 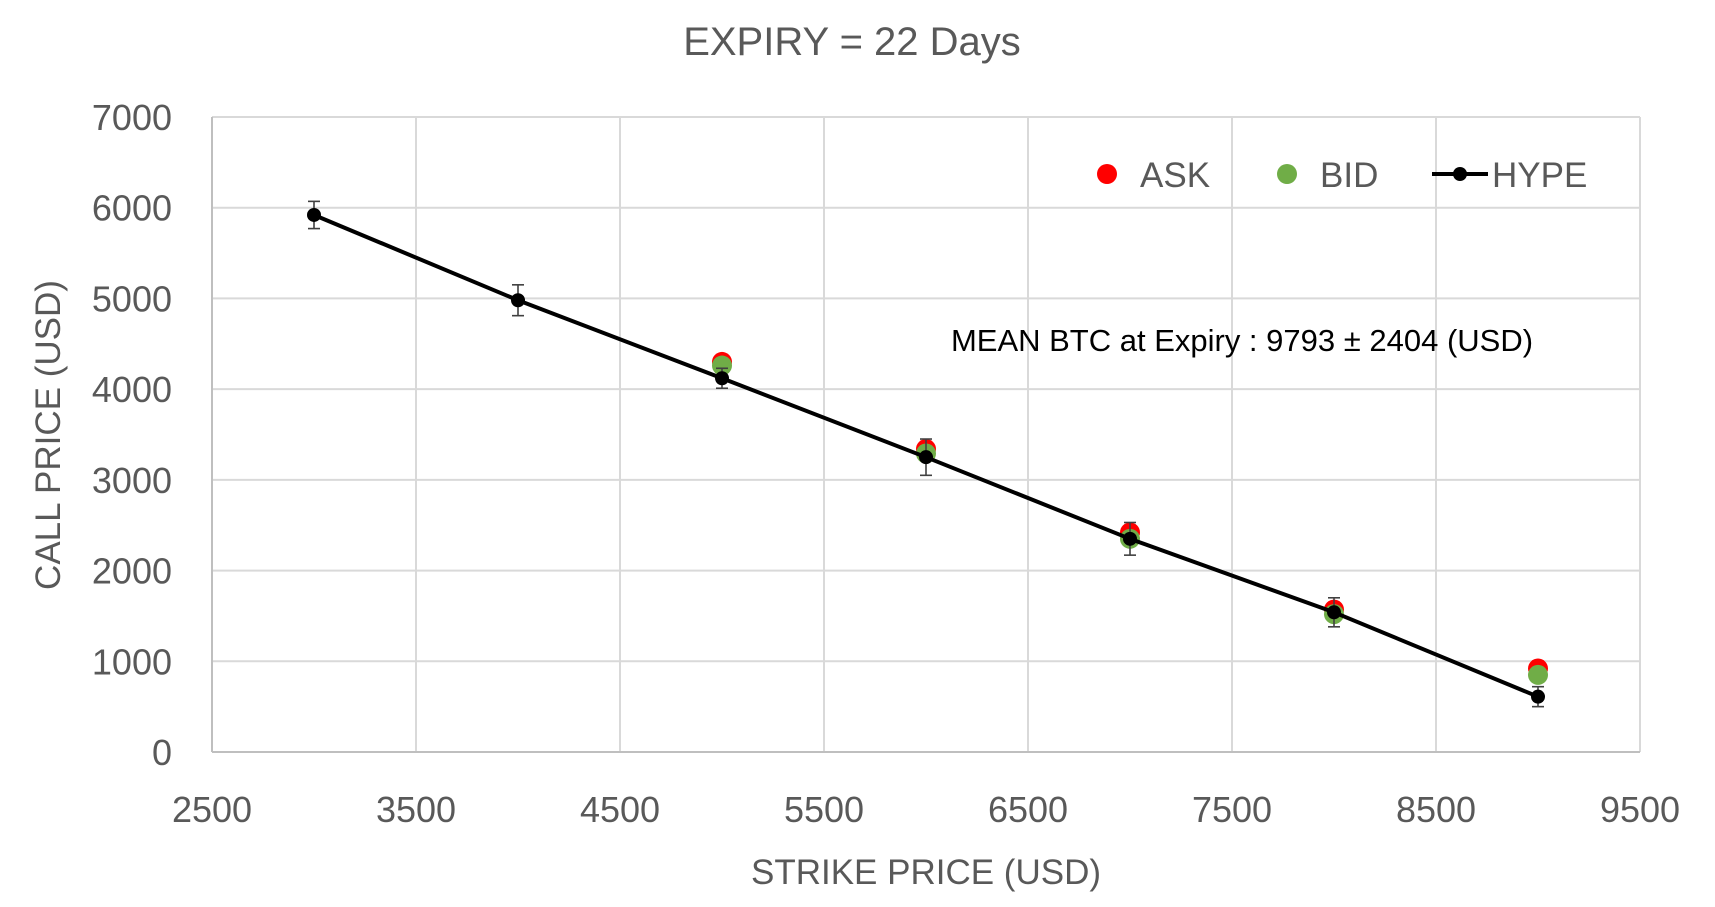 What do you see at coordinates (132, 298) in the screenshot?
I see `y-tick-label-5000: 5000` at bounding box center [132, 298].